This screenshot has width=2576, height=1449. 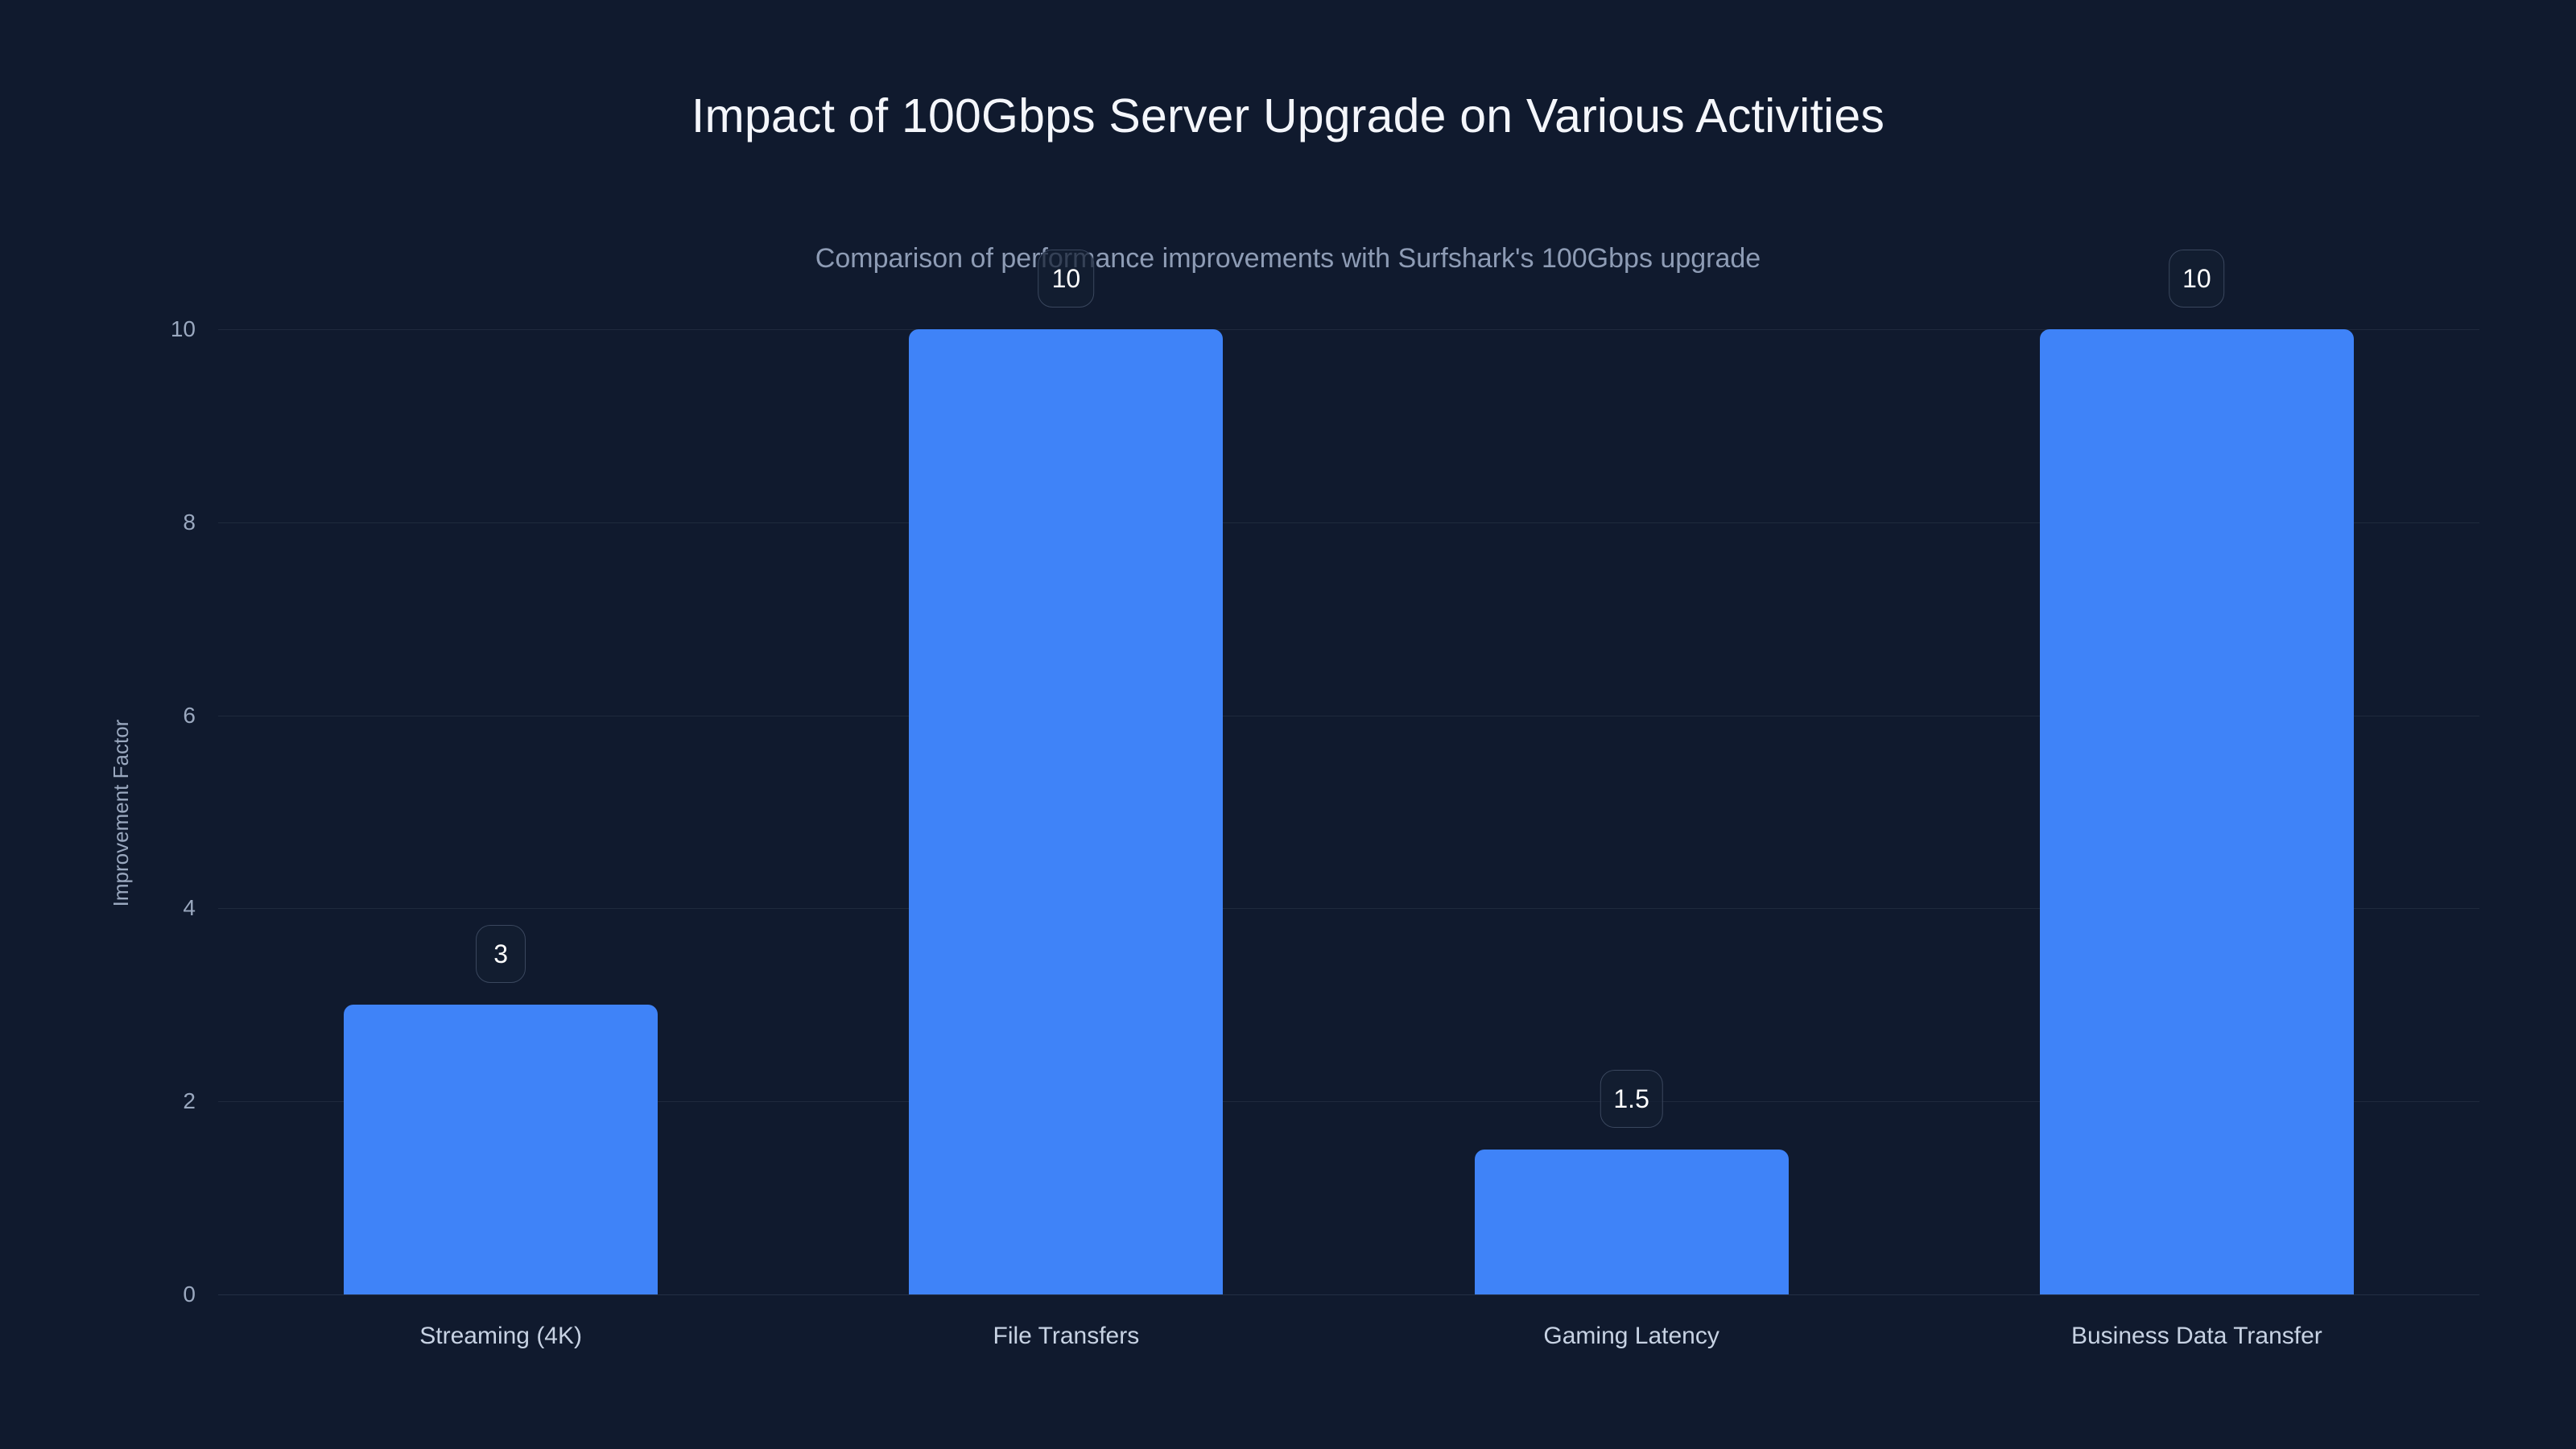 What do you see at coordinates (1066, 1336) in the screenshot?
I see `x-axis-category-label: File Transfers` at bounding box center [1066, 1336].